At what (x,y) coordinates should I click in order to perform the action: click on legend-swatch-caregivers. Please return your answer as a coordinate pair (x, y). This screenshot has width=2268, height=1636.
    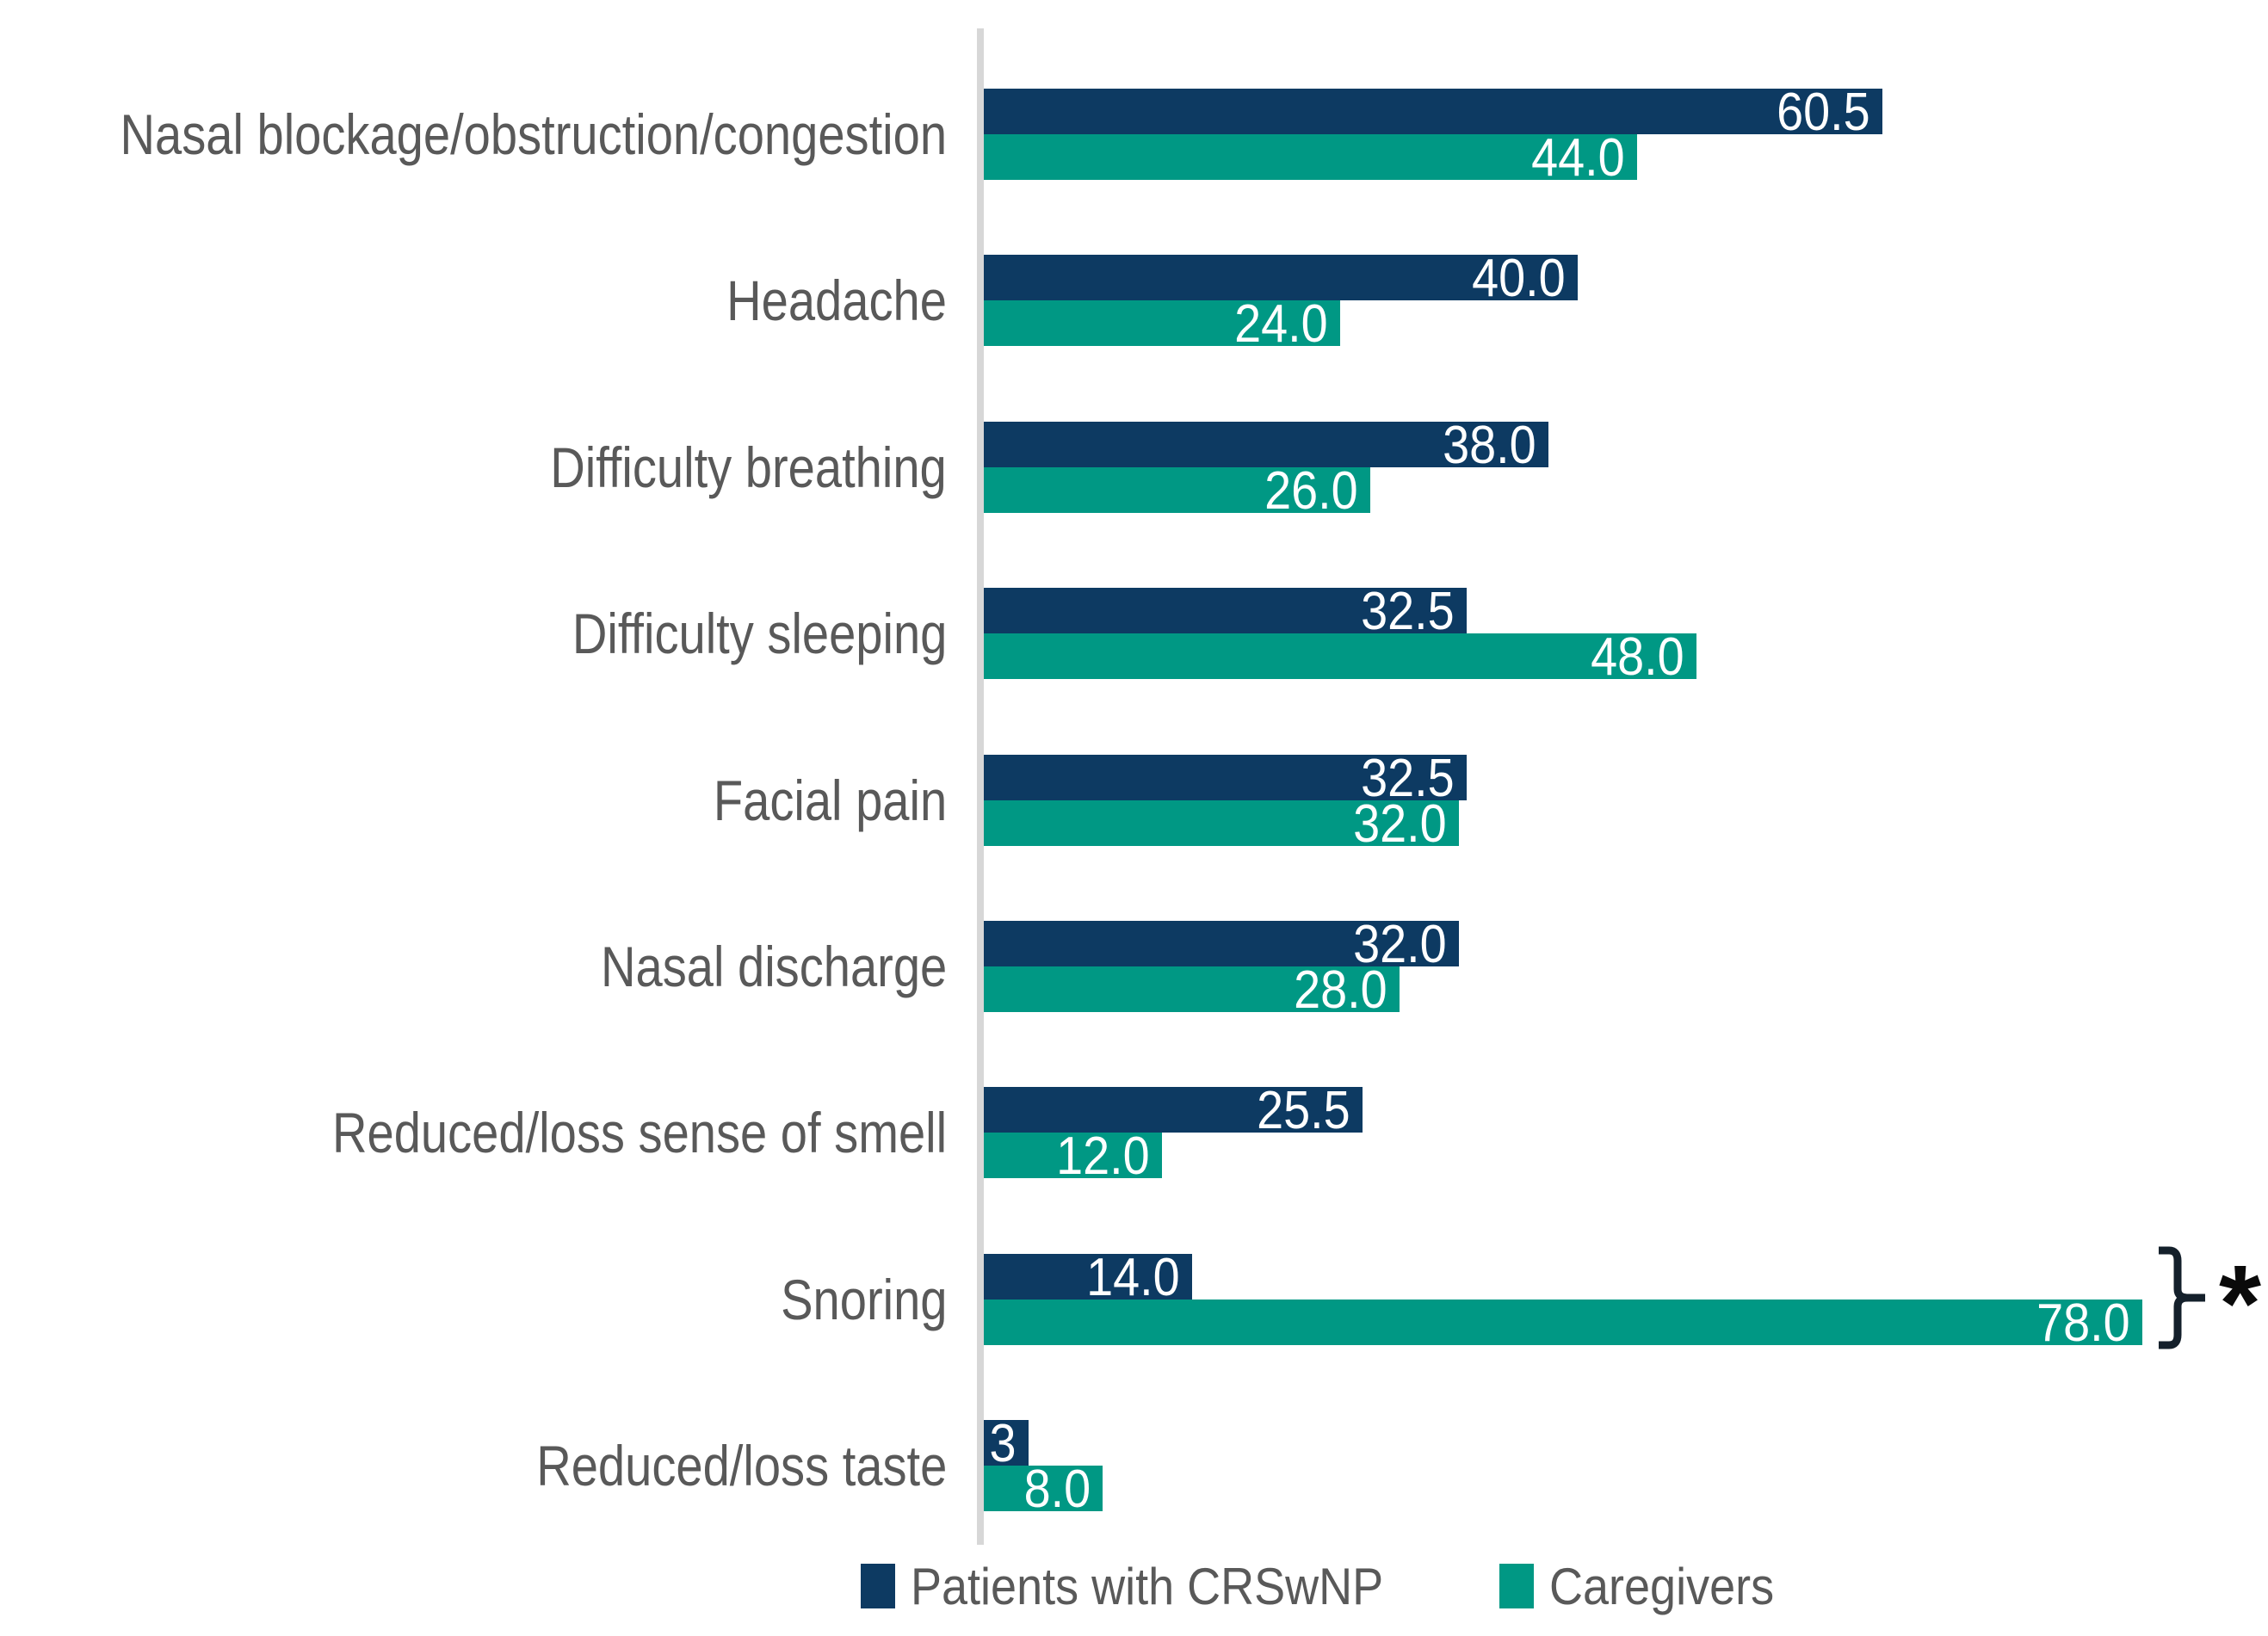
    Looking at the image, I should click on (1517, 1586).